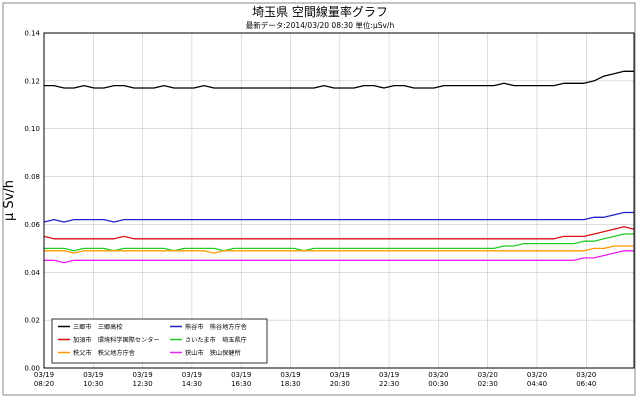 This screenshot has width=640, height=404. I want to click on x-tick-time: 00:30, so click(438, 384).